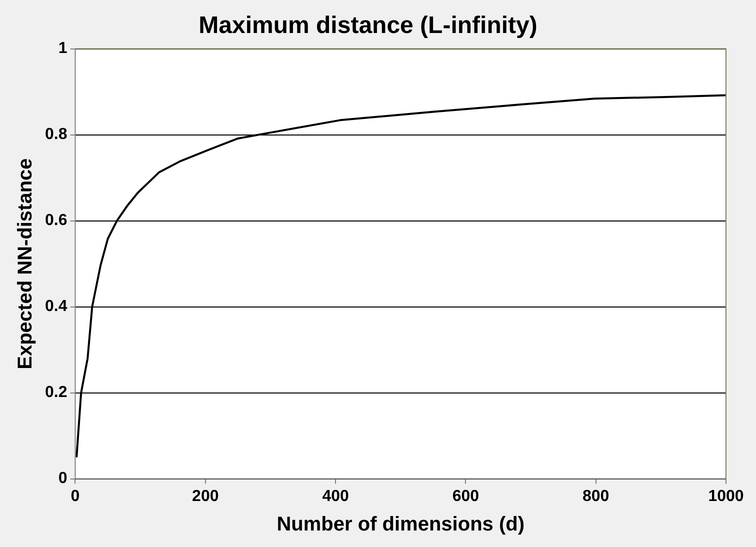 Image resolution: width=756 pixels, height=547 pixels. What do you see at coordinates (726, 496) in the screenshot?
I see `x-tick-label: 1000` at bounding box center [726, 496].